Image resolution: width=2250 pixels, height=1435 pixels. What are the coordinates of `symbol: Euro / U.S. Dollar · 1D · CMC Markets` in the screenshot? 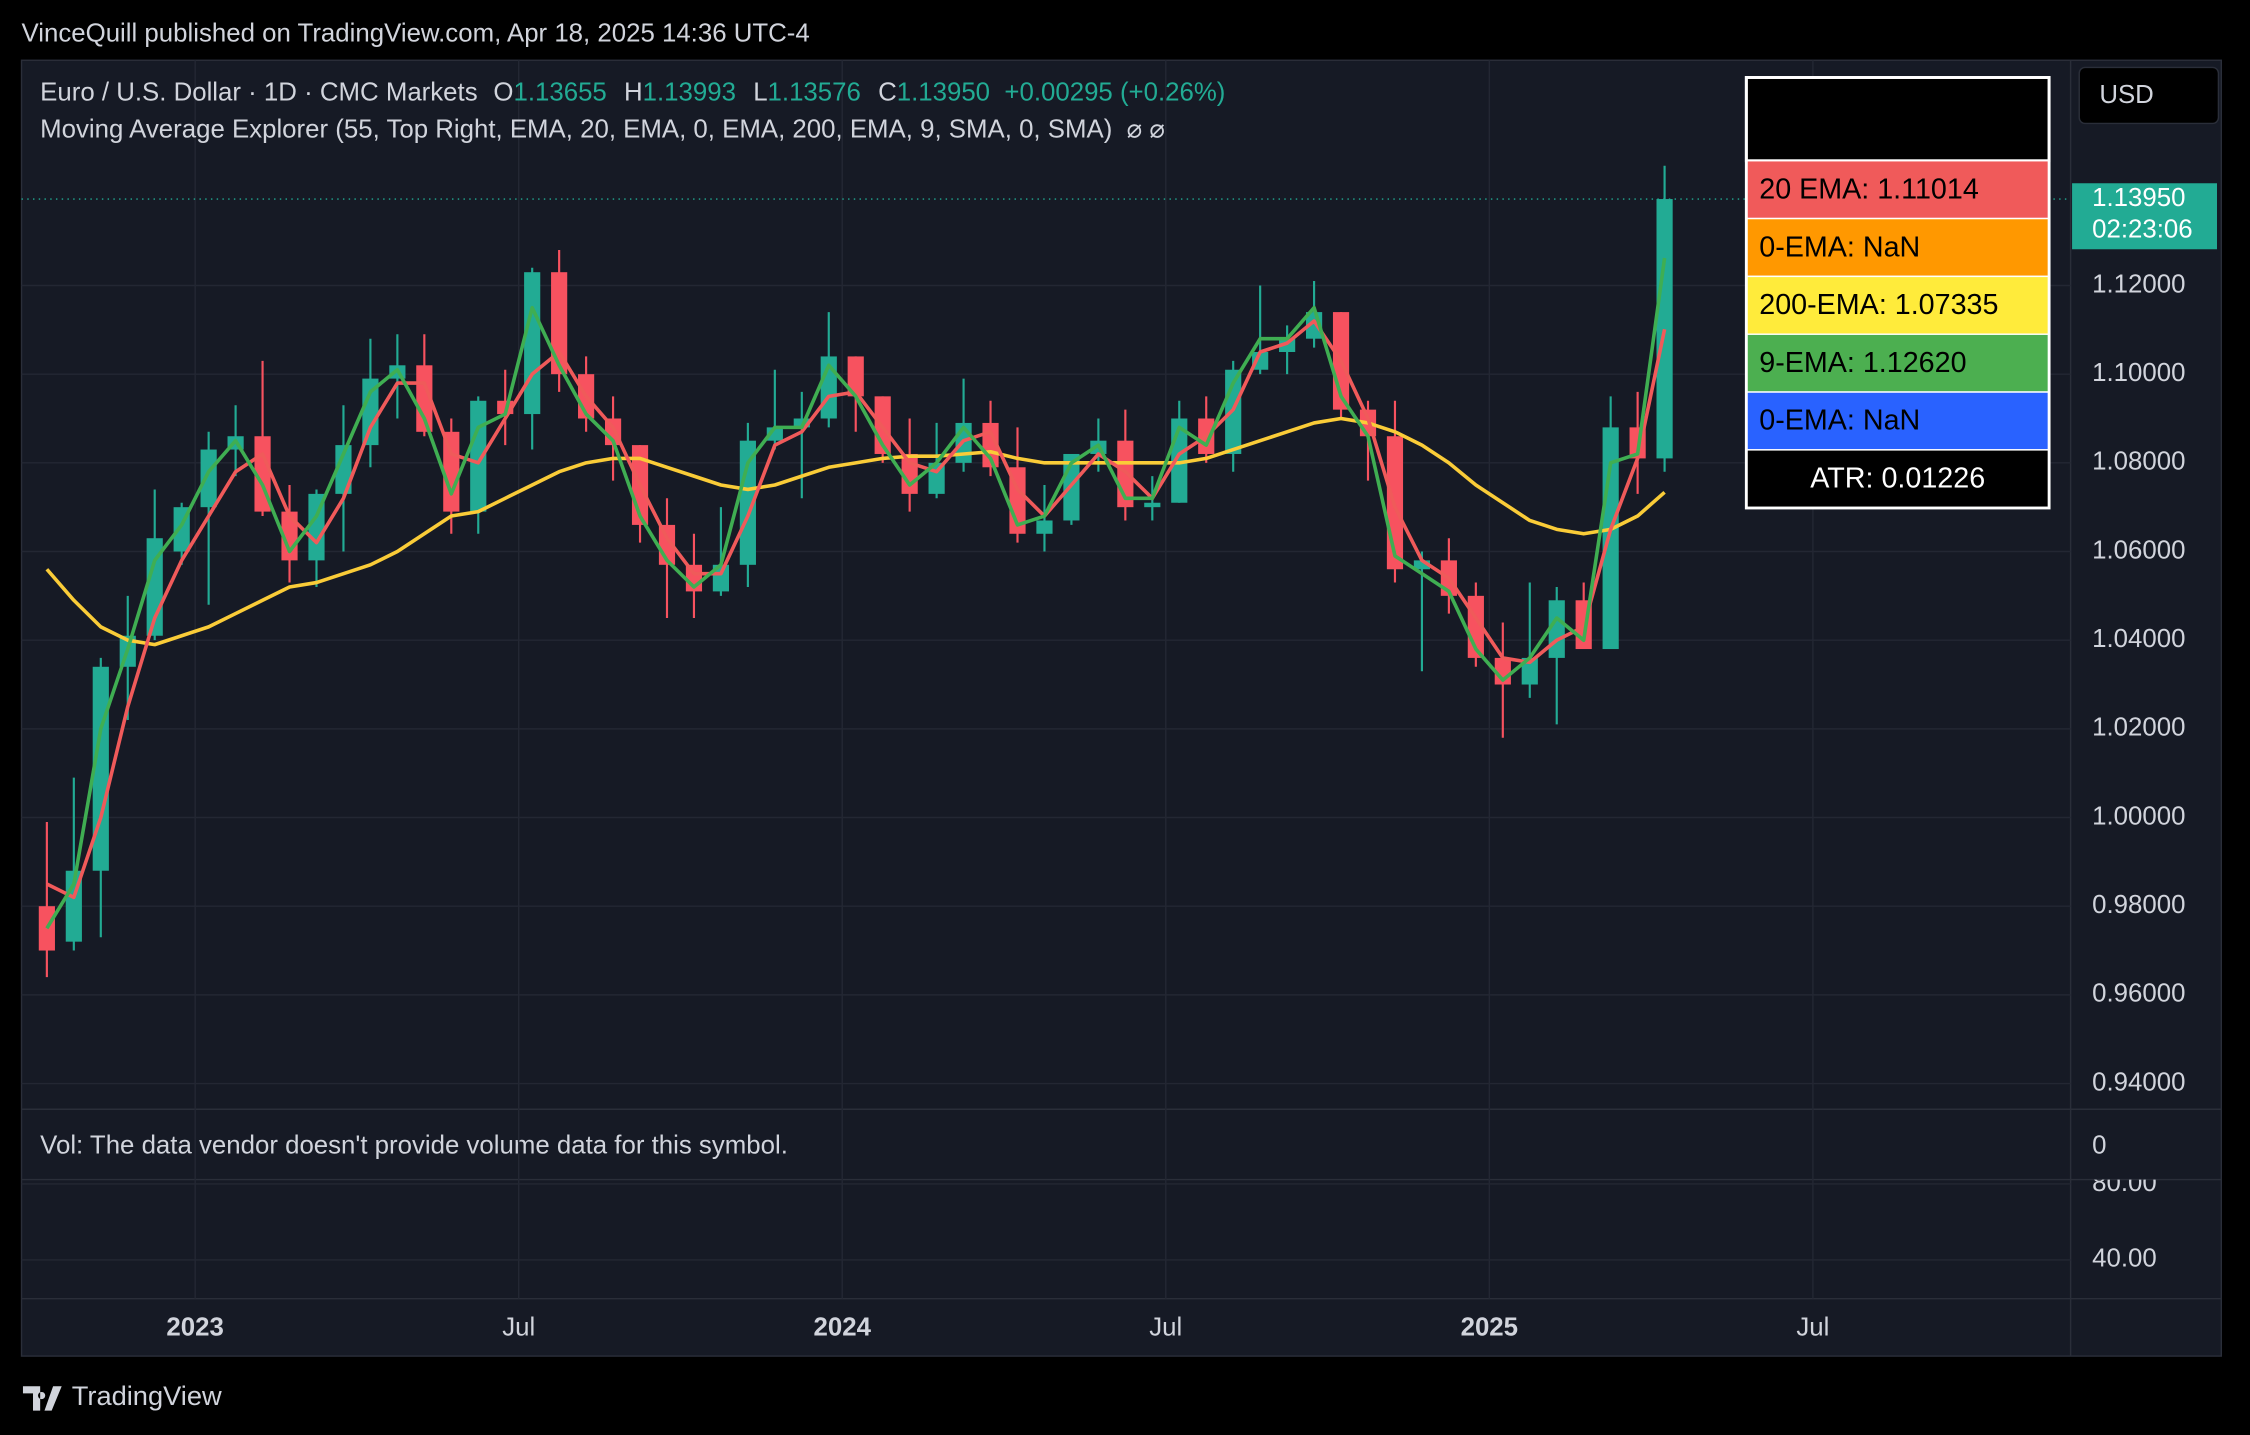 It's located at (258, 92).